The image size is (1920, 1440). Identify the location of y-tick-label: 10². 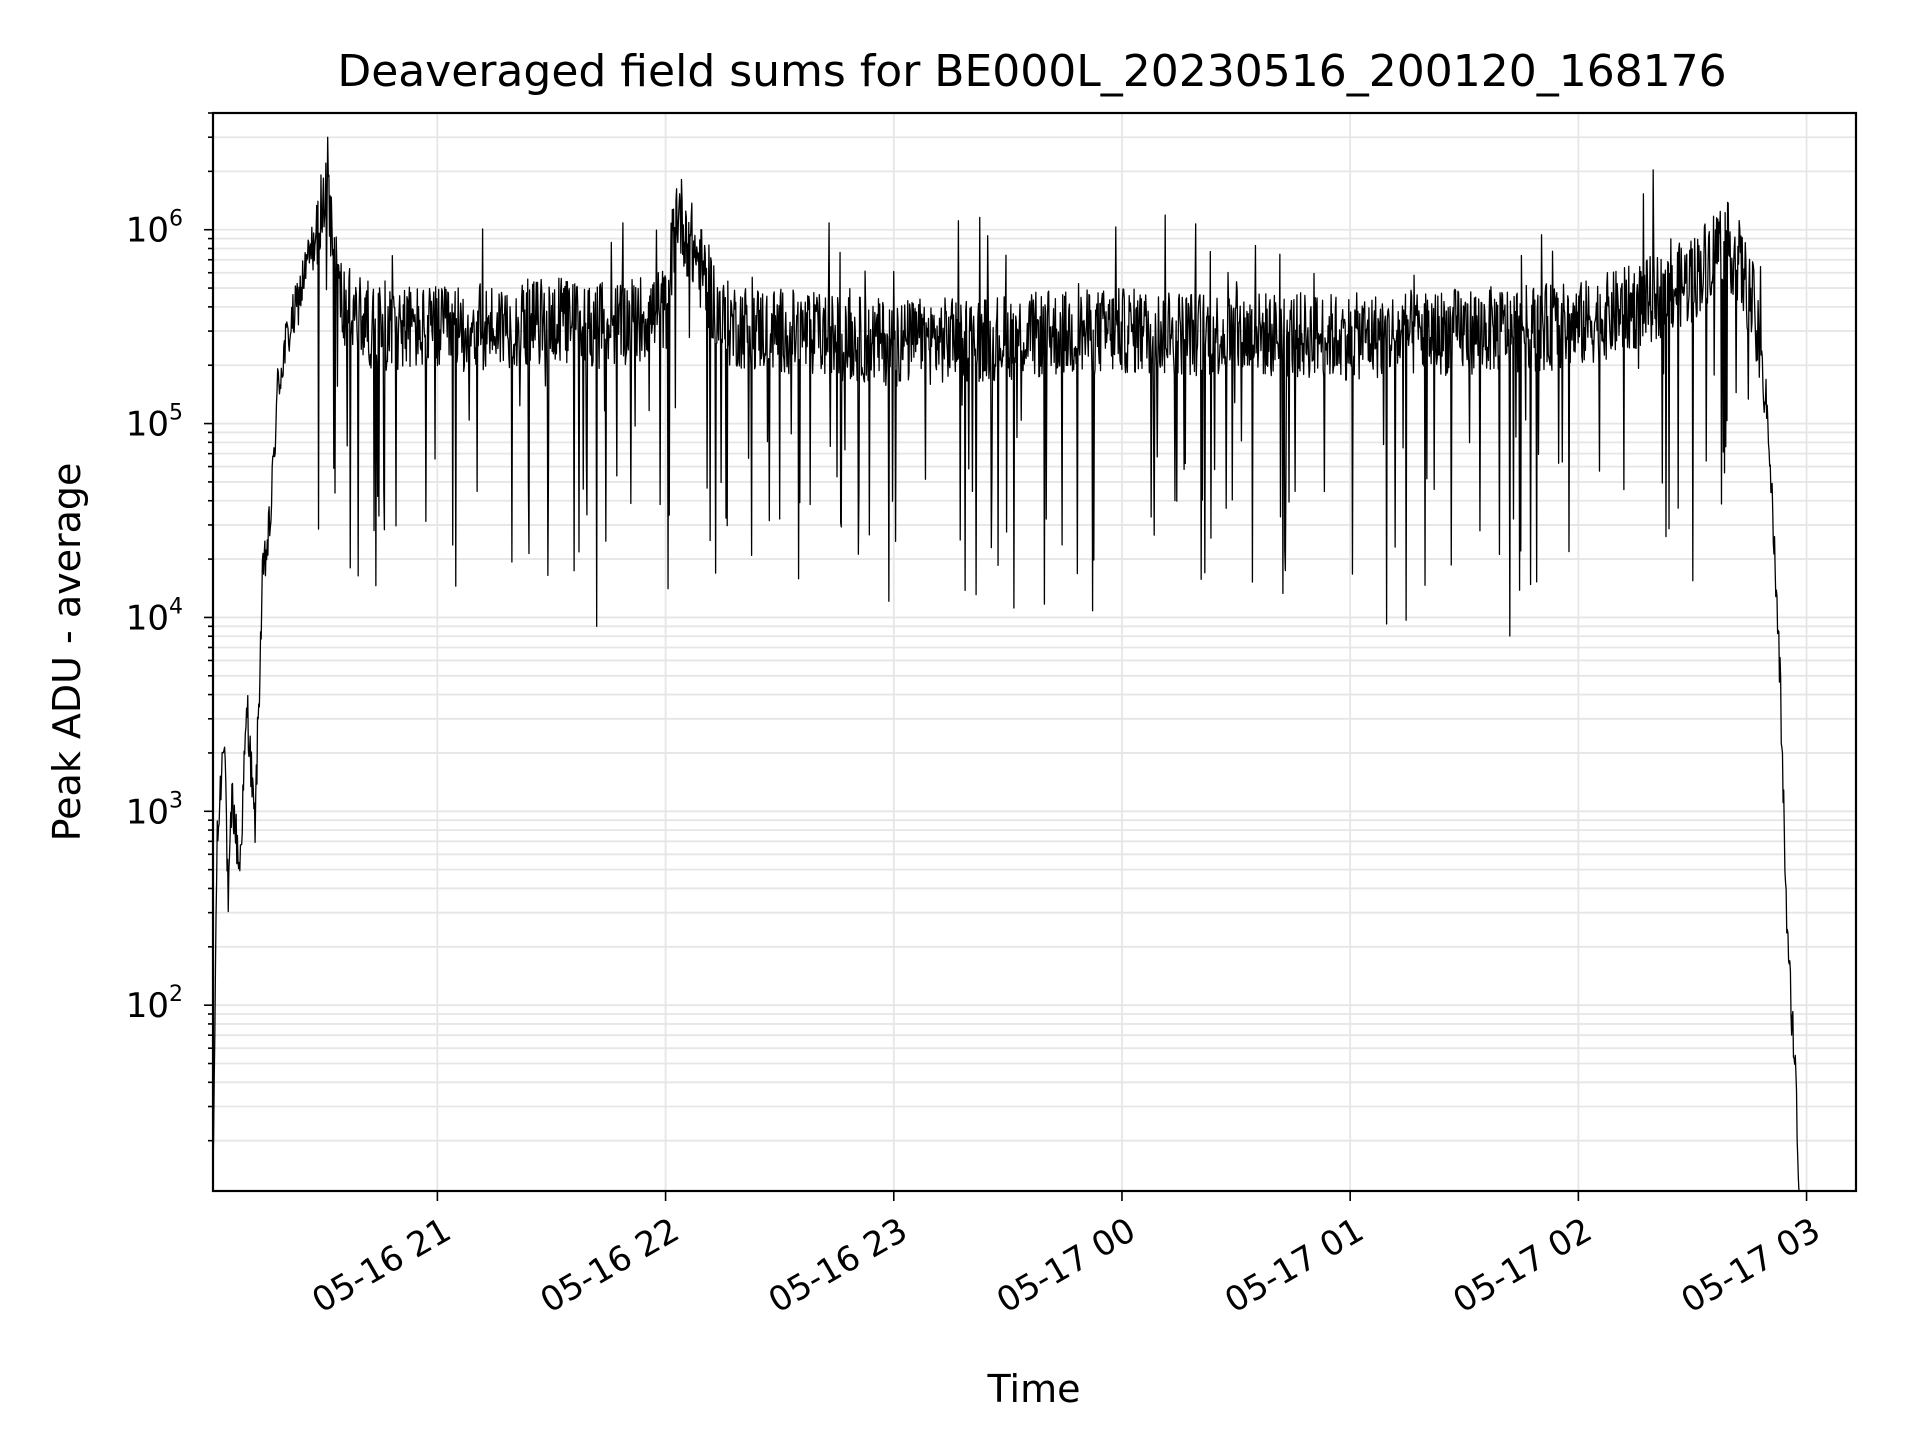
(154, 1004).